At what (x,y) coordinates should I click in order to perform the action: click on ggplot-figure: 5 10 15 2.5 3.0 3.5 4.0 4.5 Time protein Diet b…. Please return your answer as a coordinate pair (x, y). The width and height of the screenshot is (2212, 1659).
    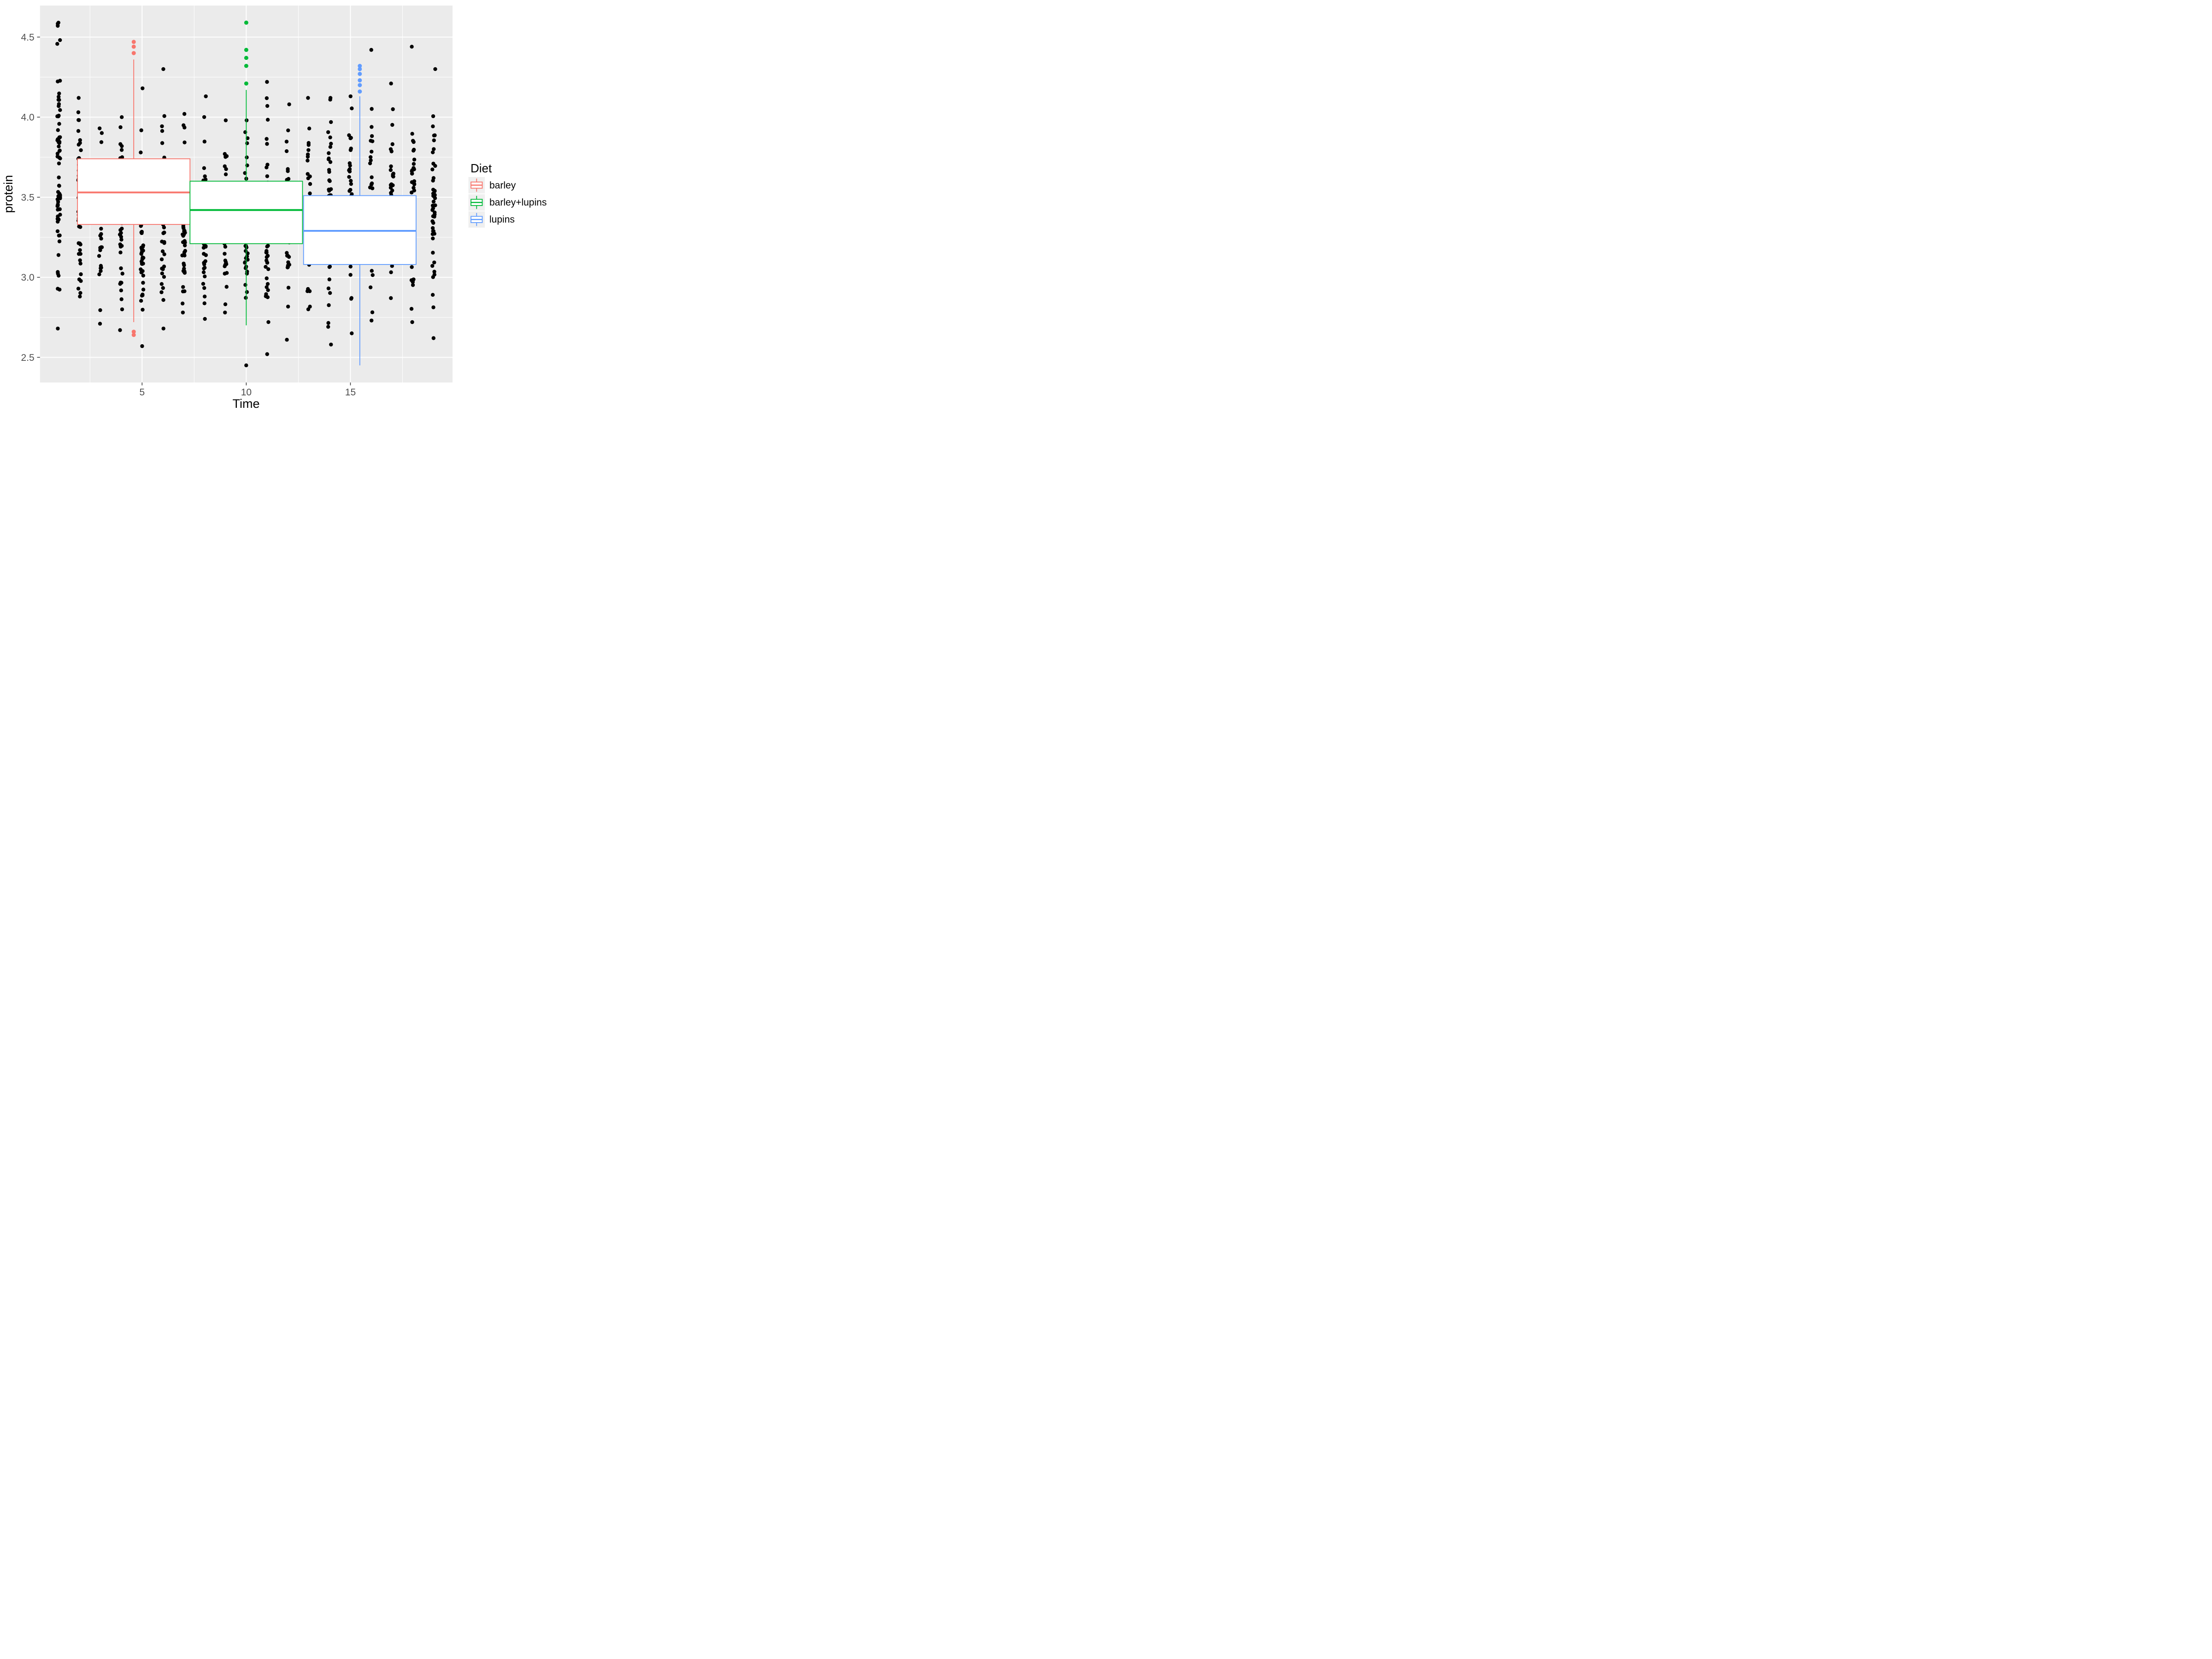
    Looking at the image, I should click on (276, 207).